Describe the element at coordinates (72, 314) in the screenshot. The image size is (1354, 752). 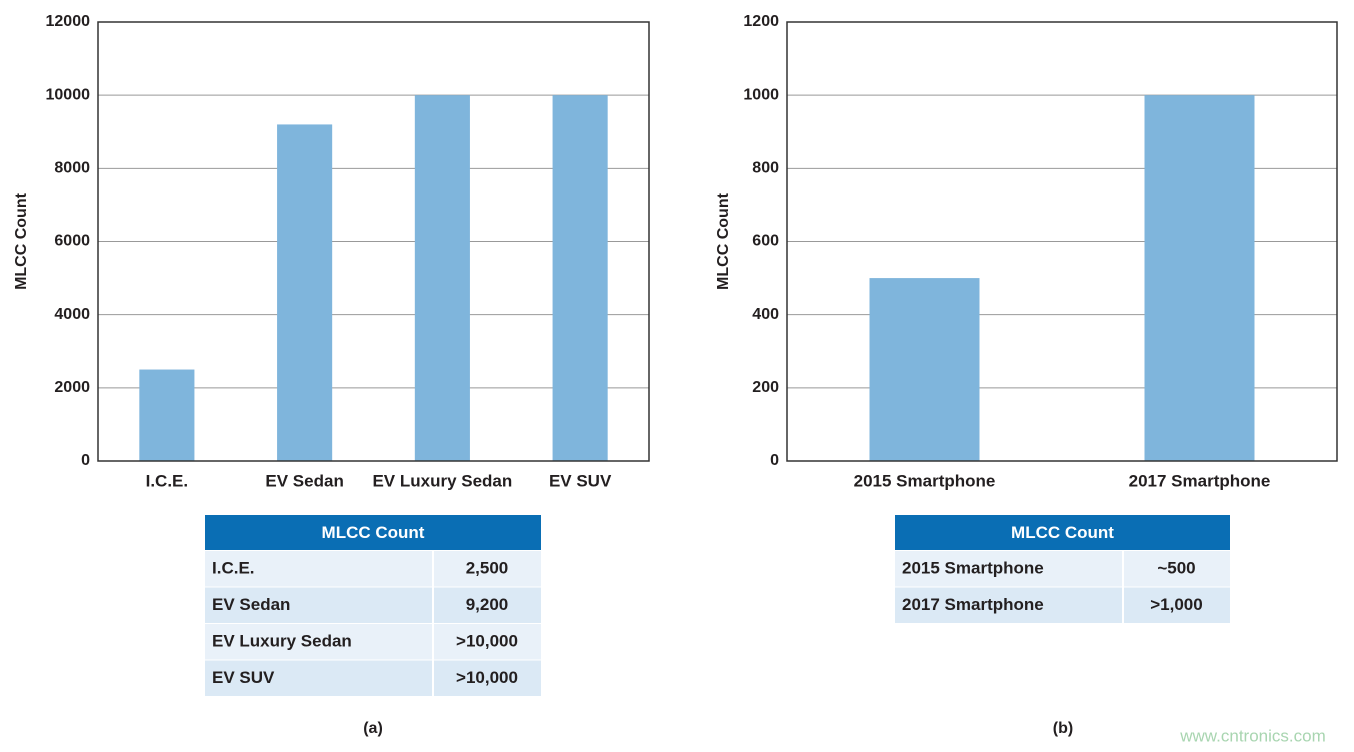
I see `y-tick-label: 4000` at that location.